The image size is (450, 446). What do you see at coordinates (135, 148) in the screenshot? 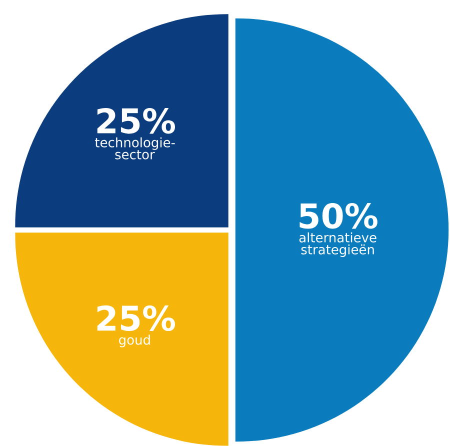
I see `slice-label: technologie-sector` at bounding box center [135, 148].